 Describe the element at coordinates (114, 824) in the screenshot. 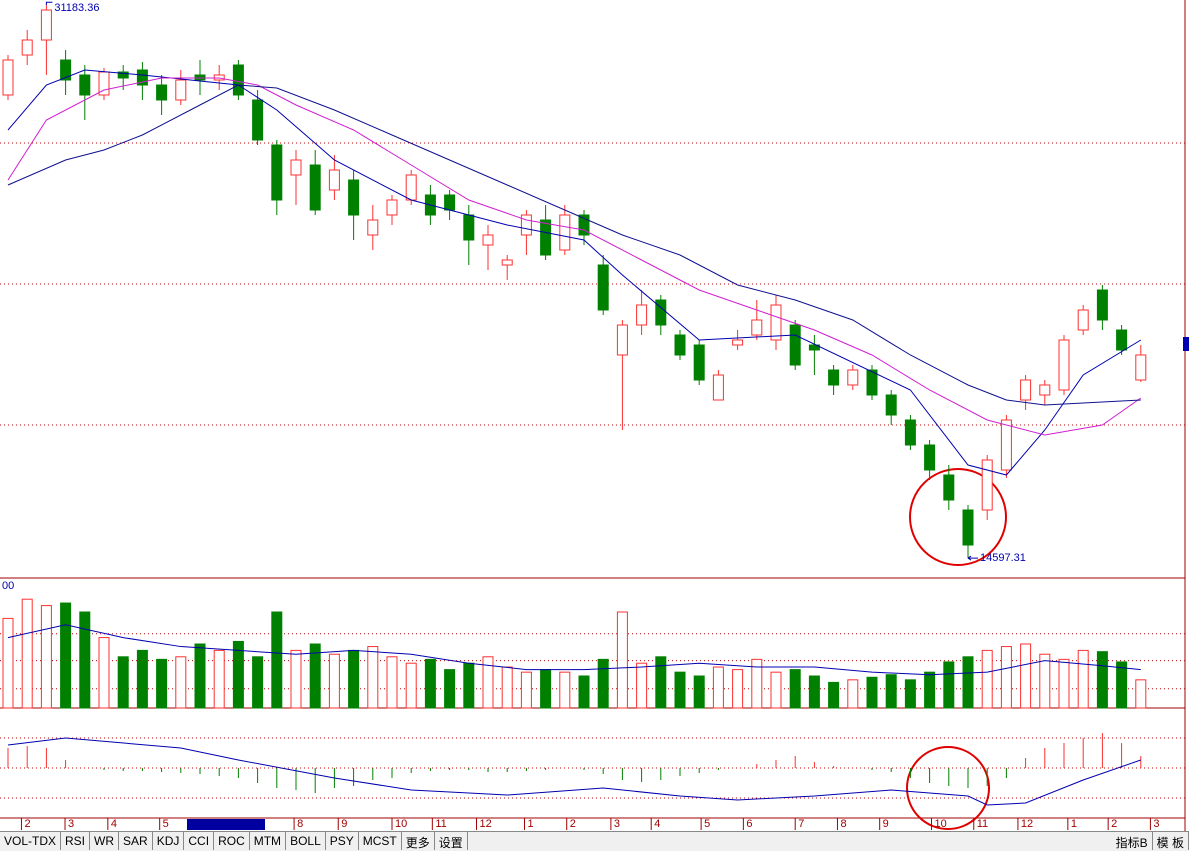

I see `x-tick-label: 4` at that location.